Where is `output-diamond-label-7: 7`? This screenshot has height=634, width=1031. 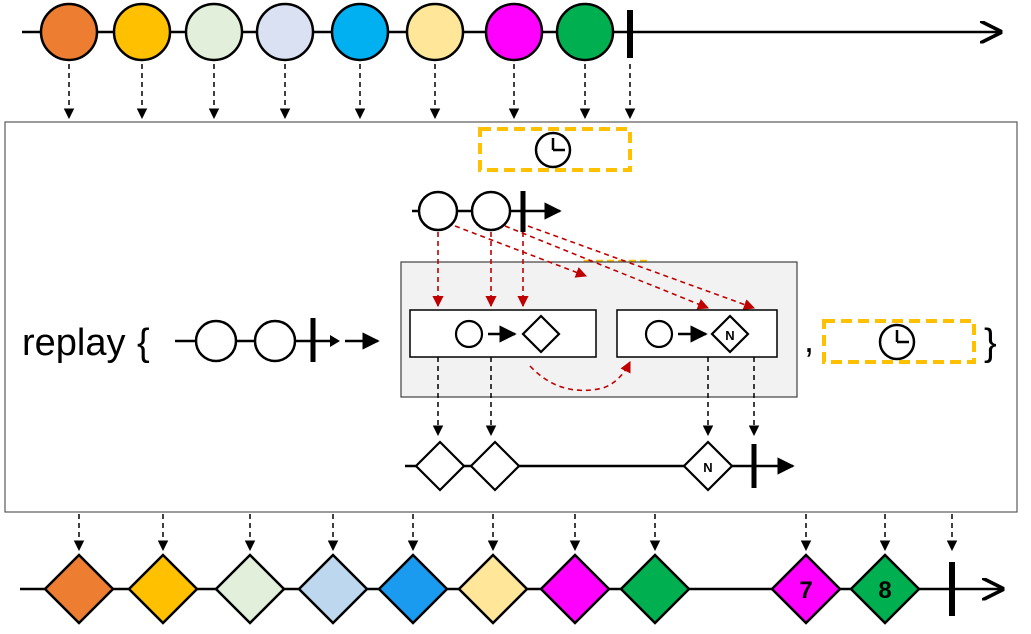 output-diamond-label-7: 7 is located at coordinates (805, 590).